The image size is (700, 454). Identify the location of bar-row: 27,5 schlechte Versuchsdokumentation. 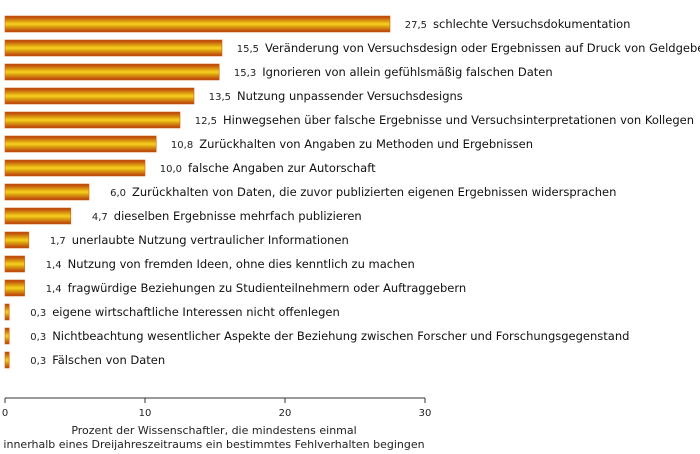
(317, 24).